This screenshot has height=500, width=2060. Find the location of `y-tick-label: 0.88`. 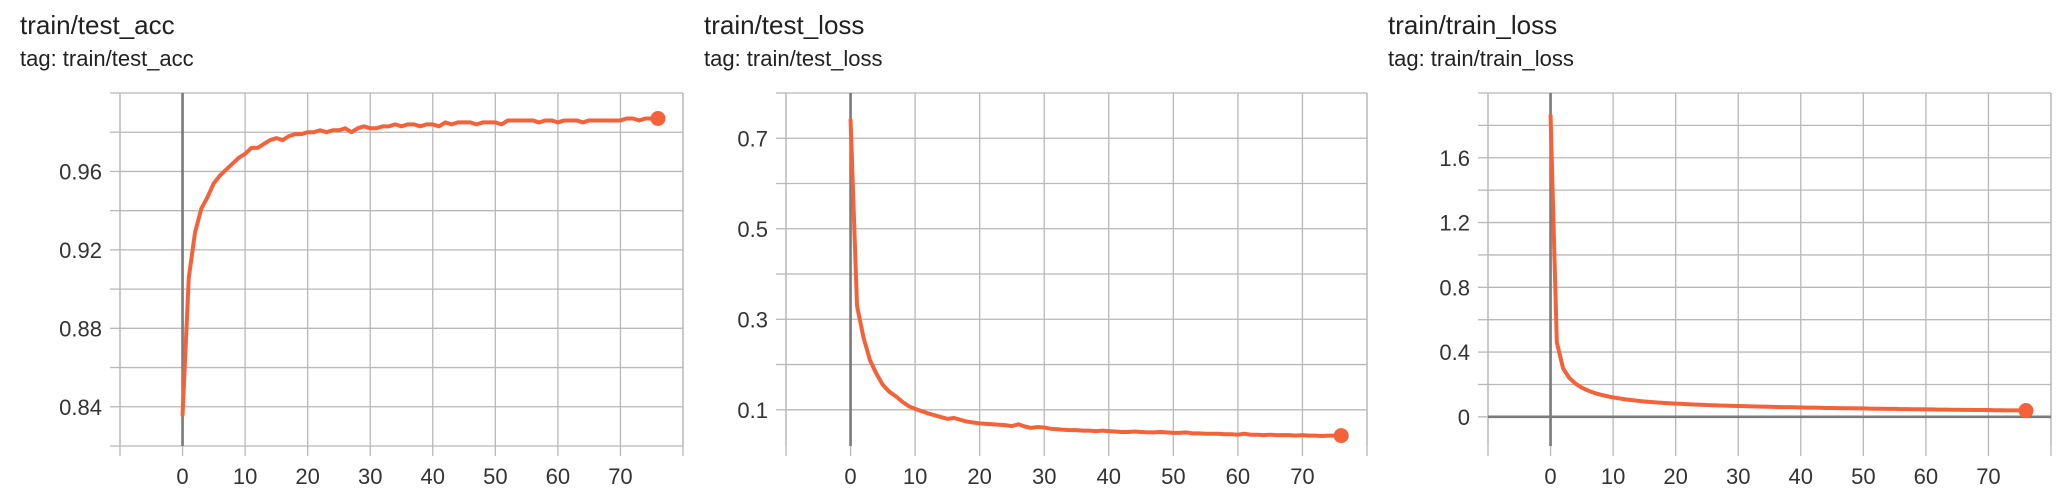

y-tick-label: 0.88 is located at coordinates (80, 328).